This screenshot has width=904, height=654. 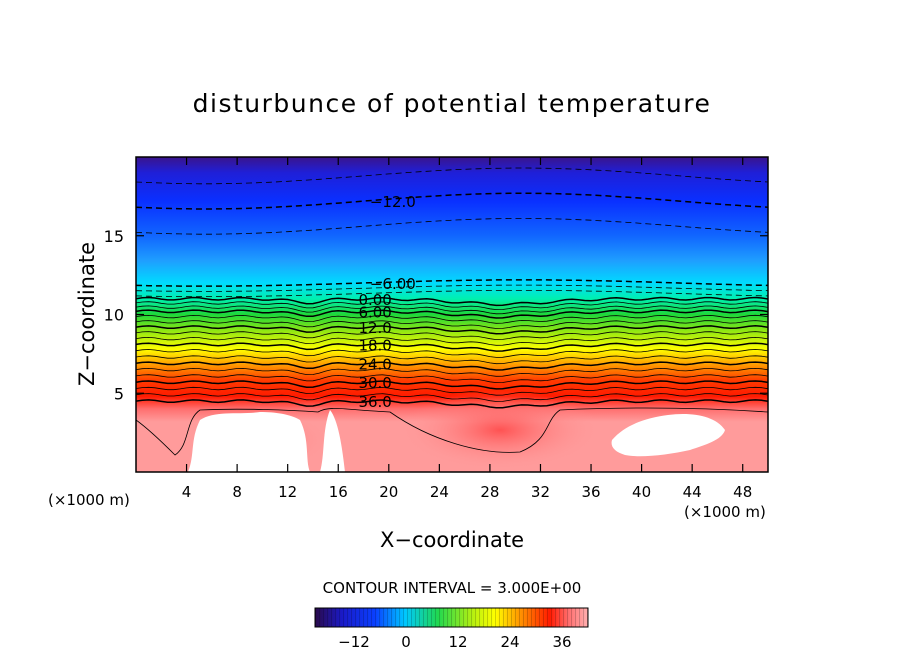 What do you see at coordinates (509, 642) in the screenshot?
I see `colorbar-tick-label: 24` at bounding box center [509, 642].